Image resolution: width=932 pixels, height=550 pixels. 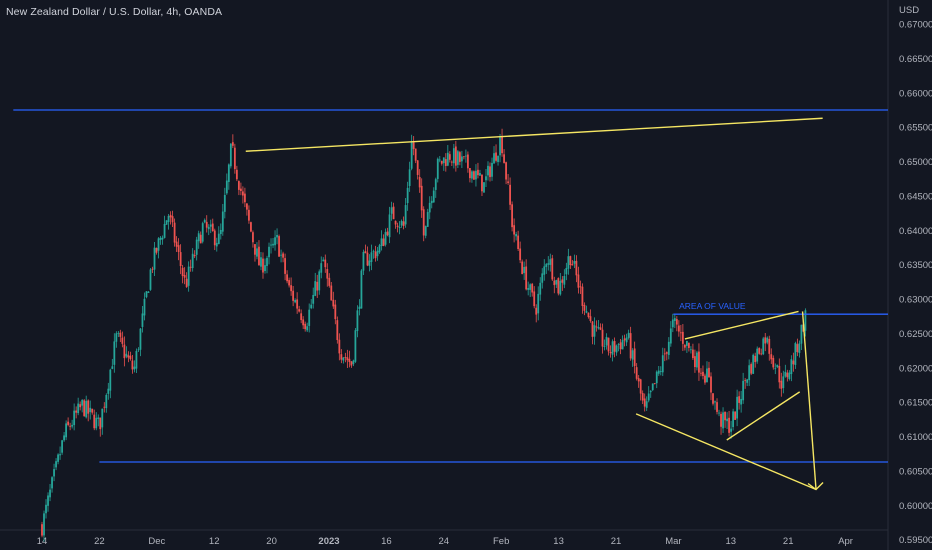 I want to click on y-tick-label: 0.67000, so click(x=915, y=25).